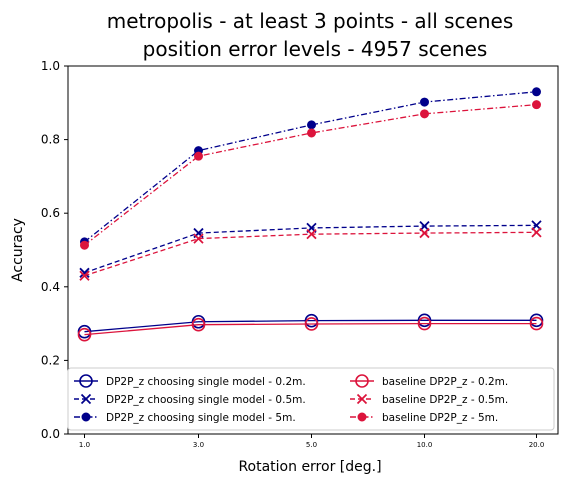 This screenshot has height=484, width=568. Describe the element at coordinates (206, 400) in the screenshot. I see `legend-label: DP2P_z choosing single model - 0.5m.` at that location.